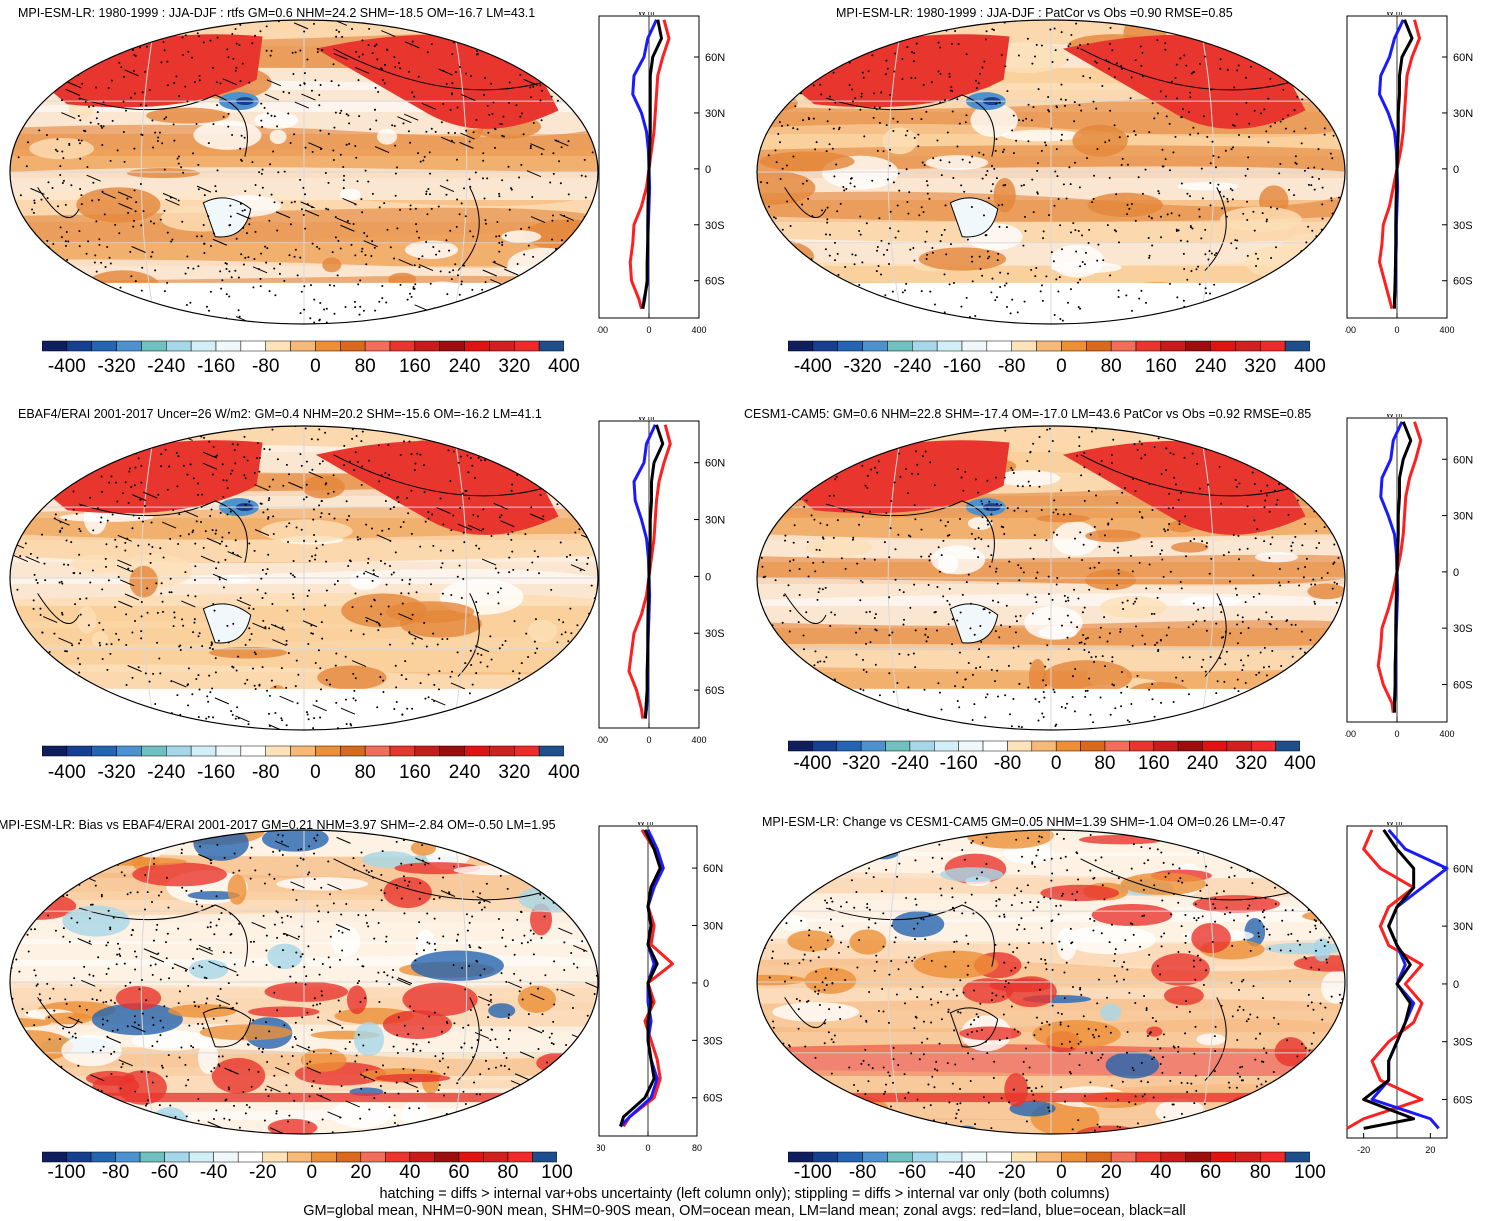 The image size is (1489, 1221). I want to click on zonal-mean-plot: W m-2 60N 30N 0 30S 60S -80 0 80, so click(660, 987).